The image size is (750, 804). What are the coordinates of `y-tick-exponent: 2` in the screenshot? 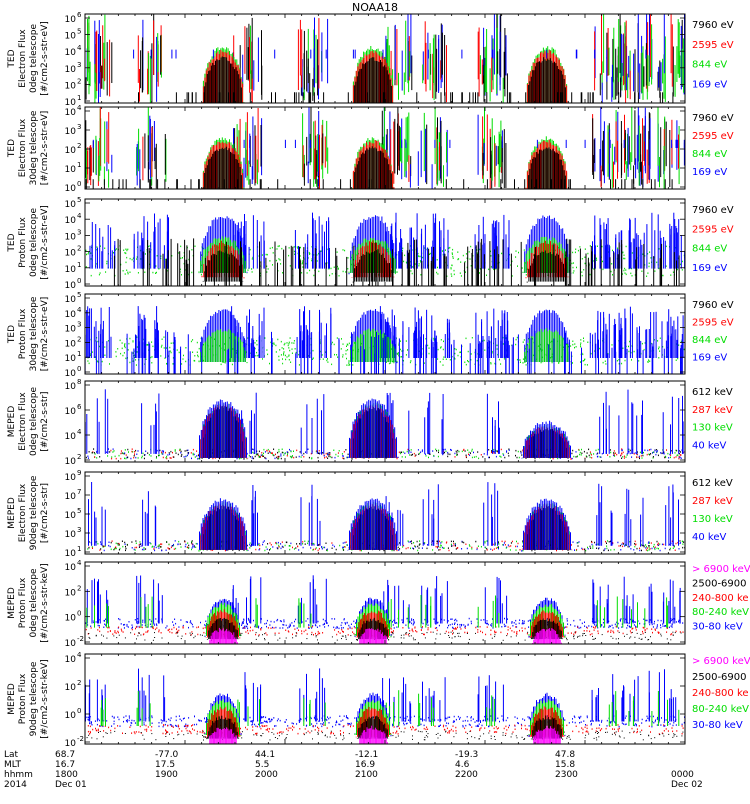 It's located at (79, 81).